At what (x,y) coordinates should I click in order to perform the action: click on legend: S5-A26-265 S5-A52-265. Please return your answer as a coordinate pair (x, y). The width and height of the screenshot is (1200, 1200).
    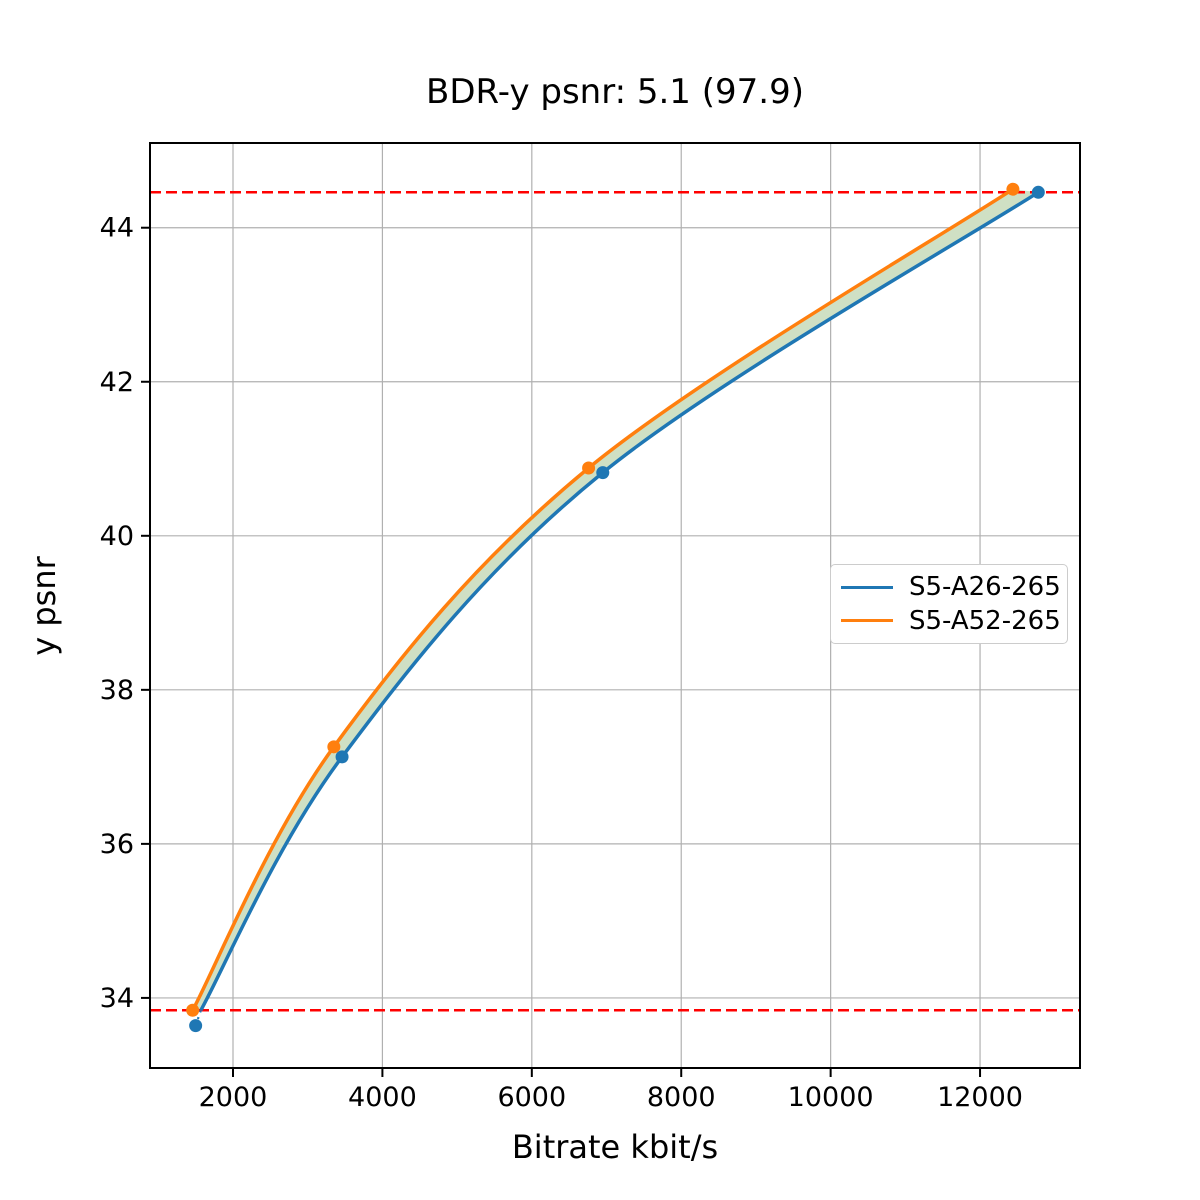
    Looking at the image, I should click on (949, 604).